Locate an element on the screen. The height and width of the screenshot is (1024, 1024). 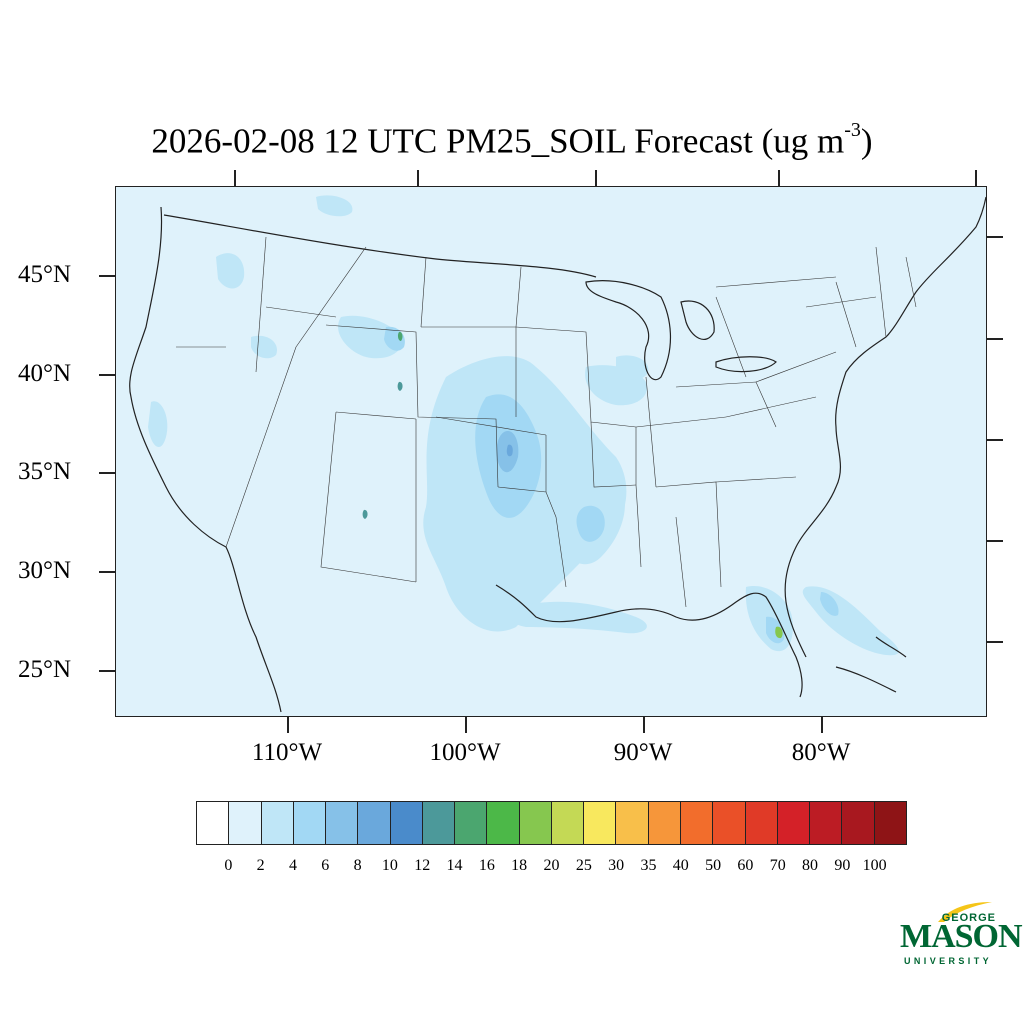
legend-label: 40 is located at coordinates (680, 865).